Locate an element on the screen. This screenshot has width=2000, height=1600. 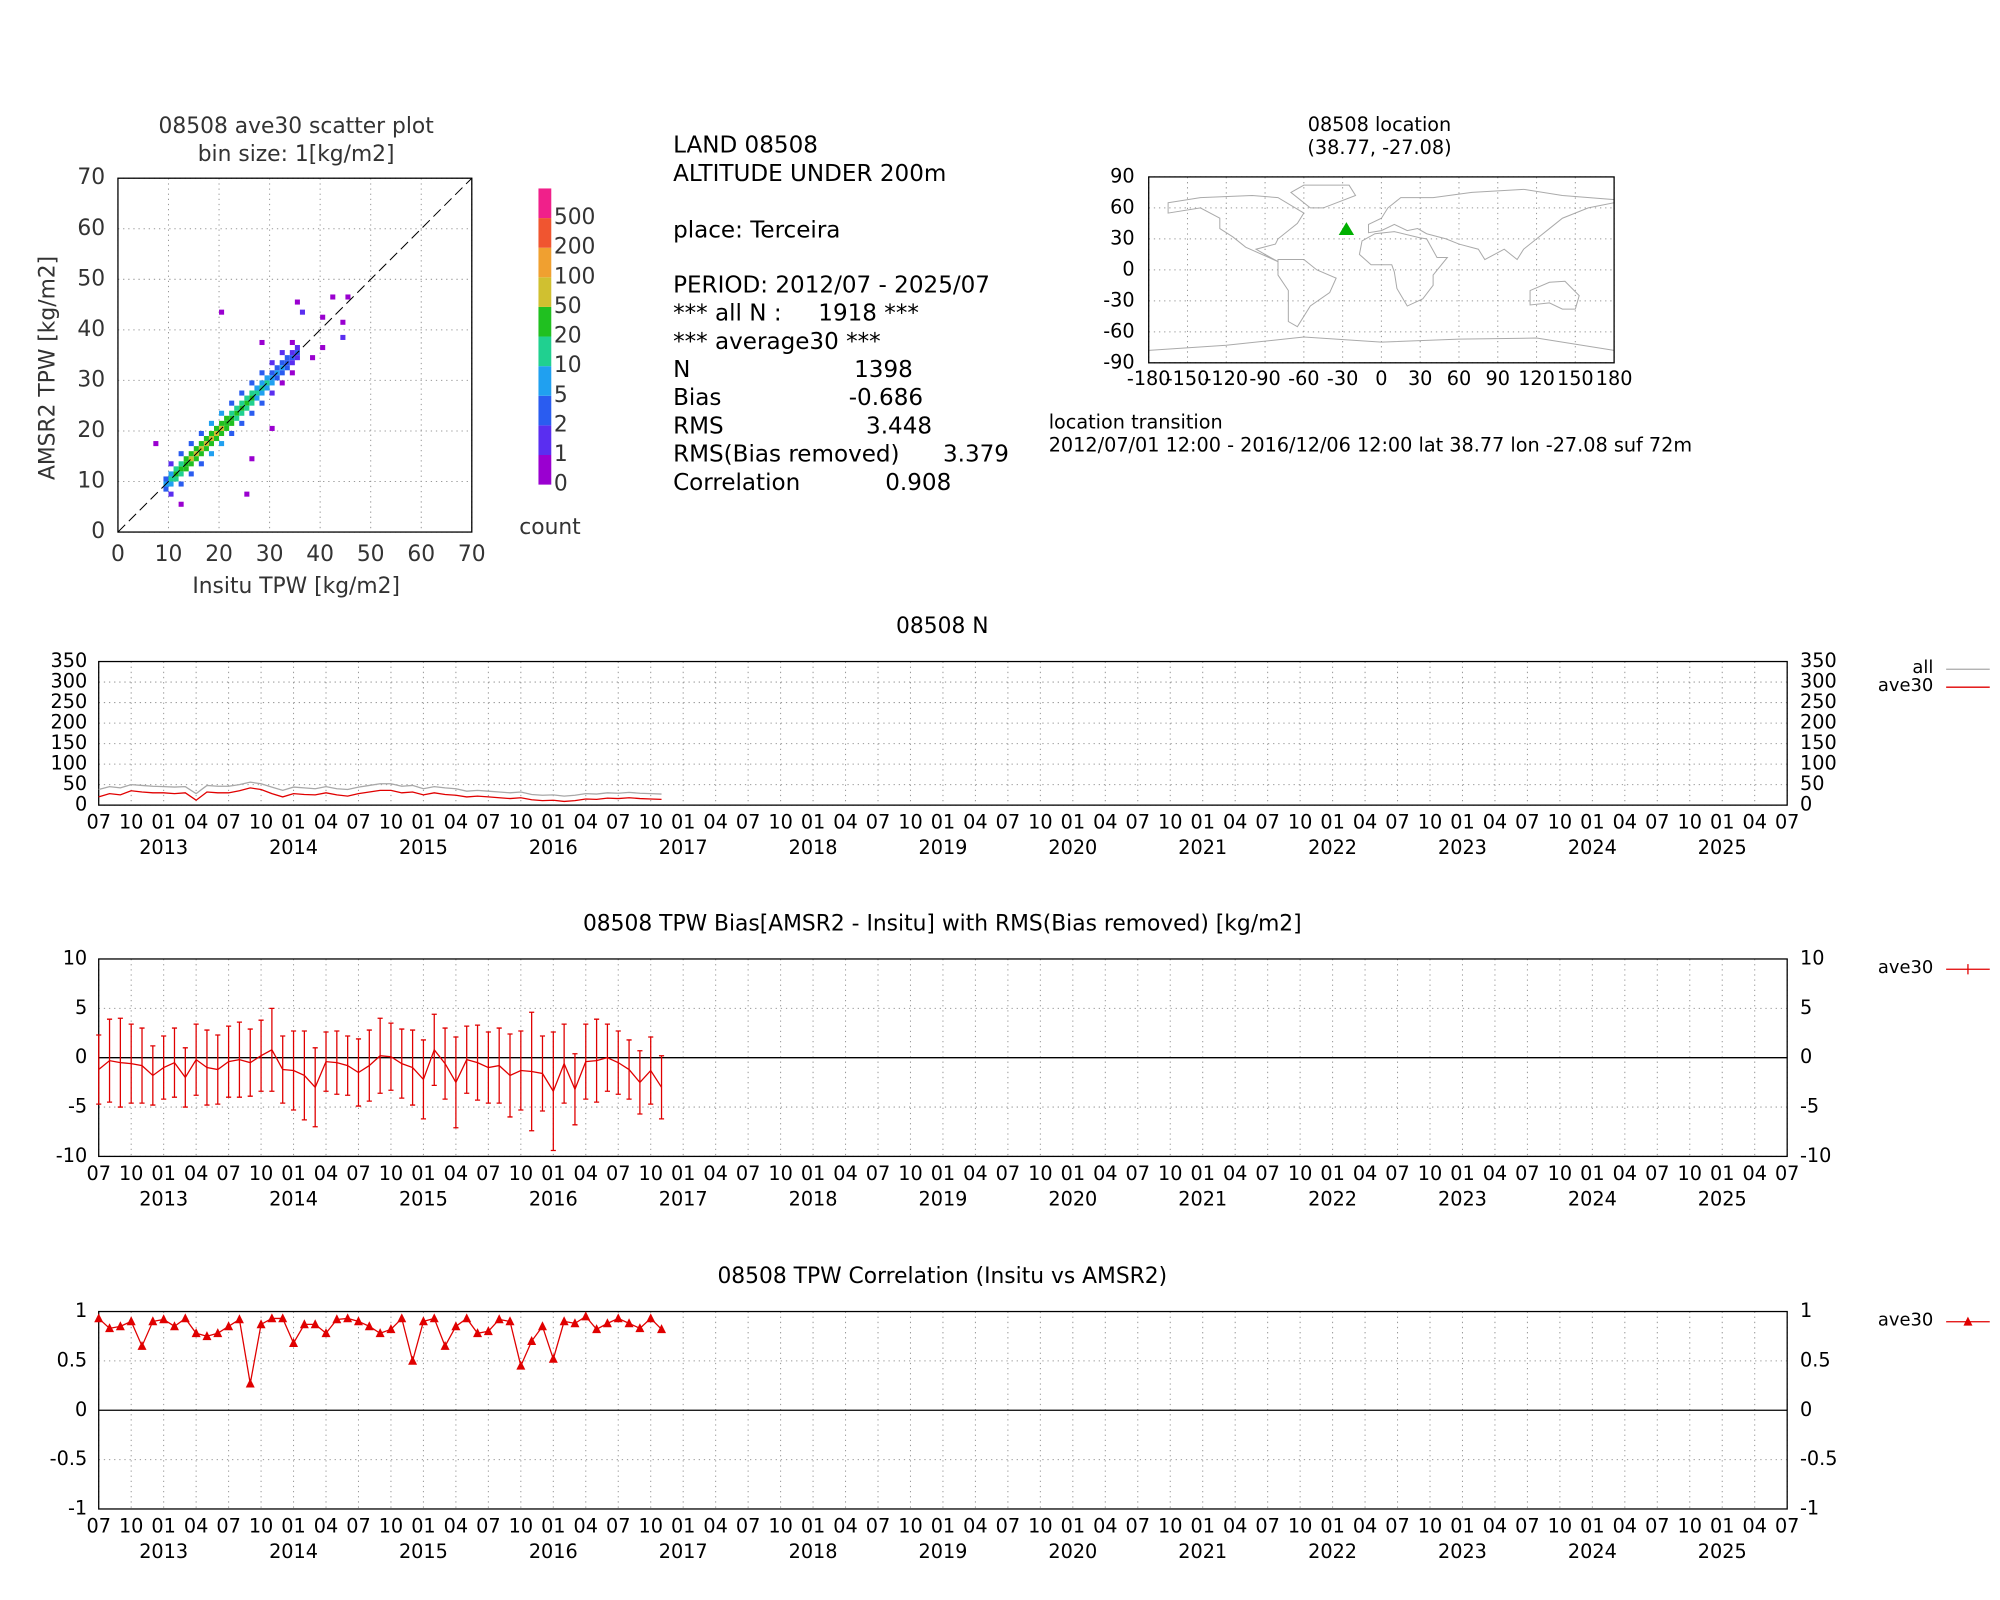
year-label: 2016 is located at coordinates (553, 847).